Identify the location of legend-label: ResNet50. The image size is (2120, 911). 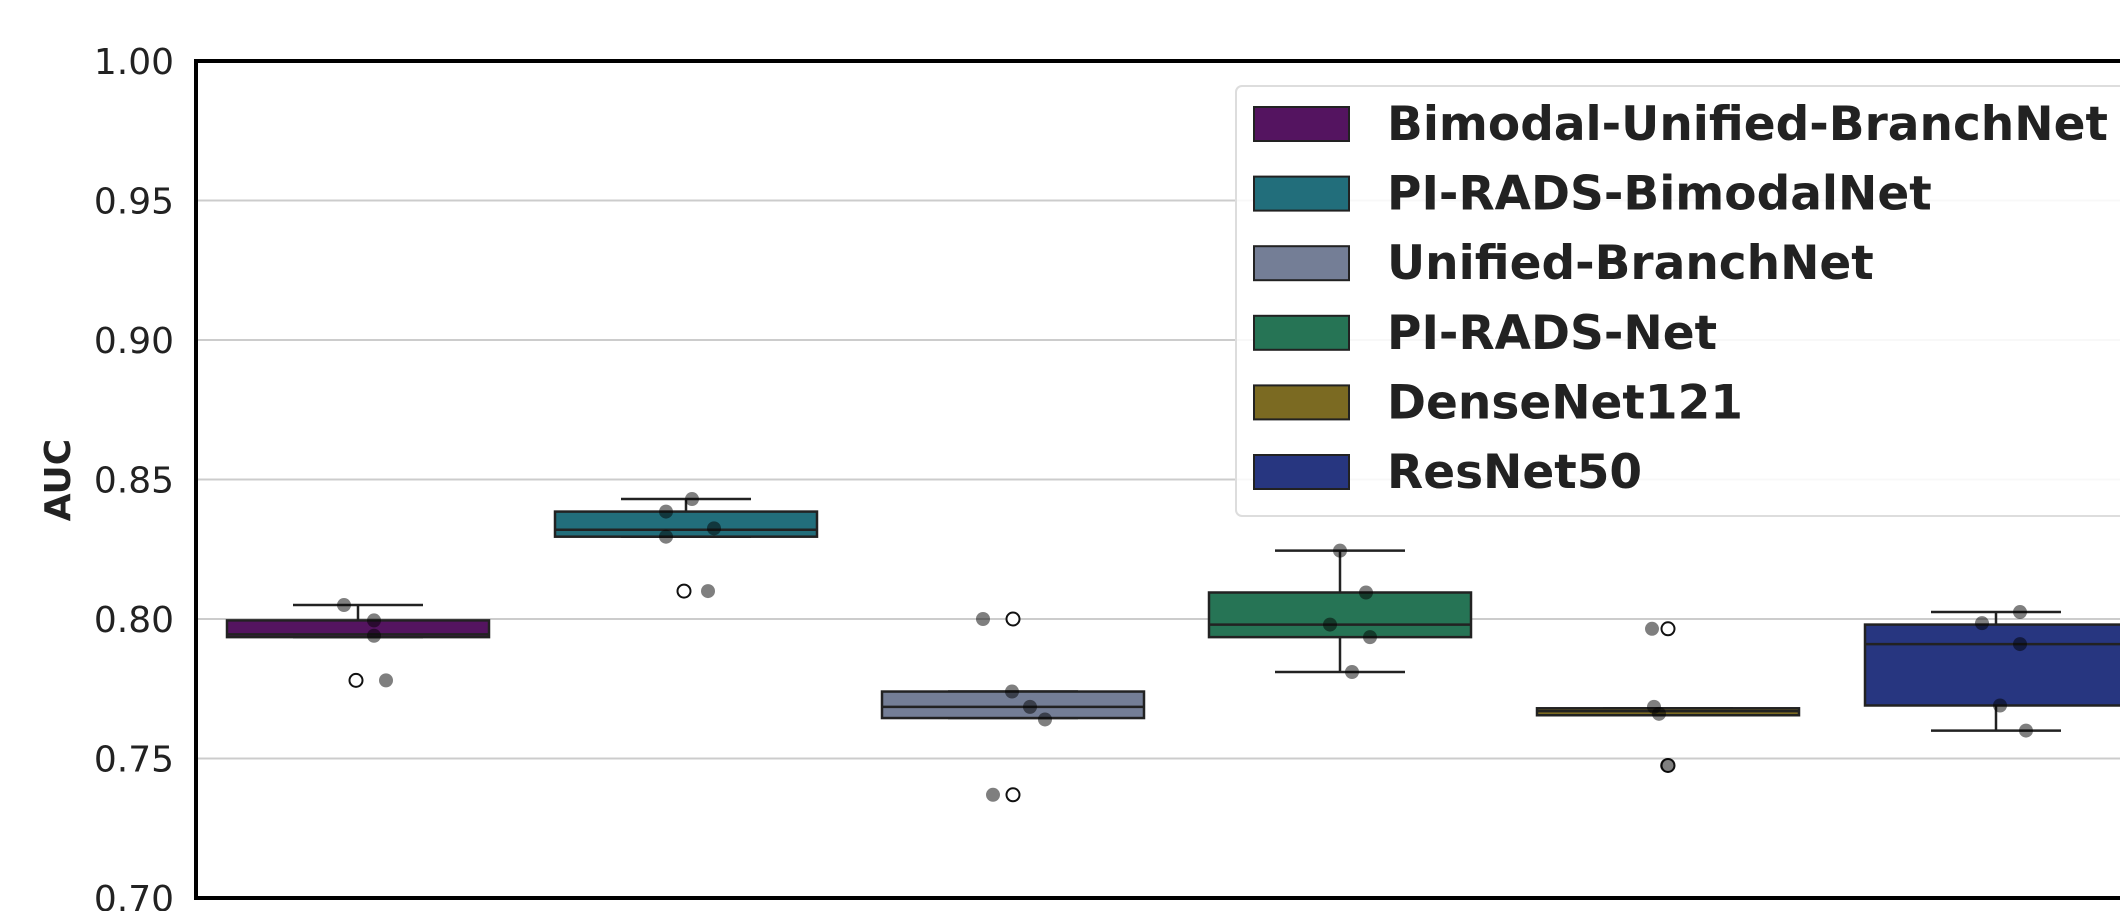
(1514, 472).